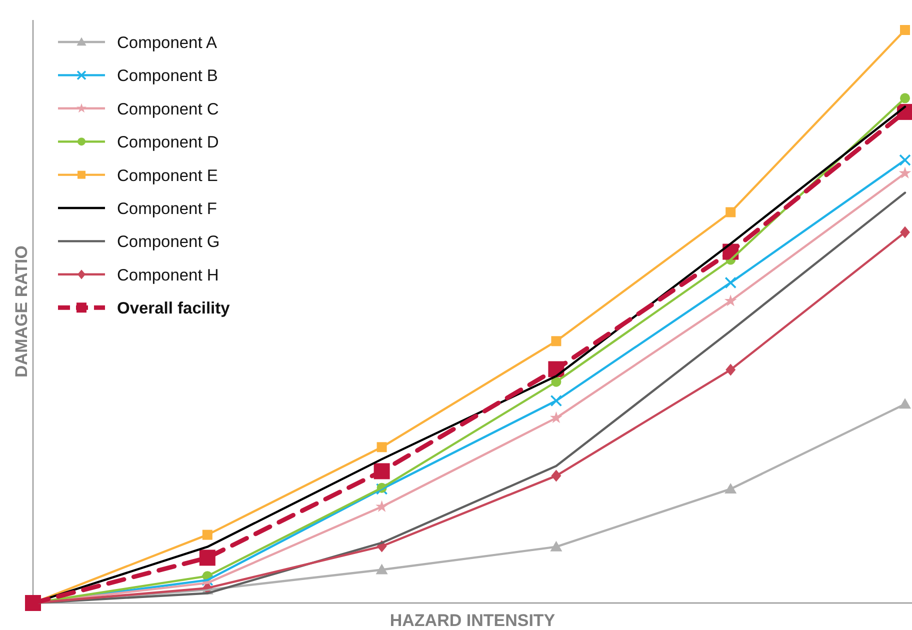 Image resolution: width=912 pixels, height=630 pixels. What do you see at coordinates (168, 143) in the screenshot?
I see `legend-label: Component D` at bounding box center [168, 143].